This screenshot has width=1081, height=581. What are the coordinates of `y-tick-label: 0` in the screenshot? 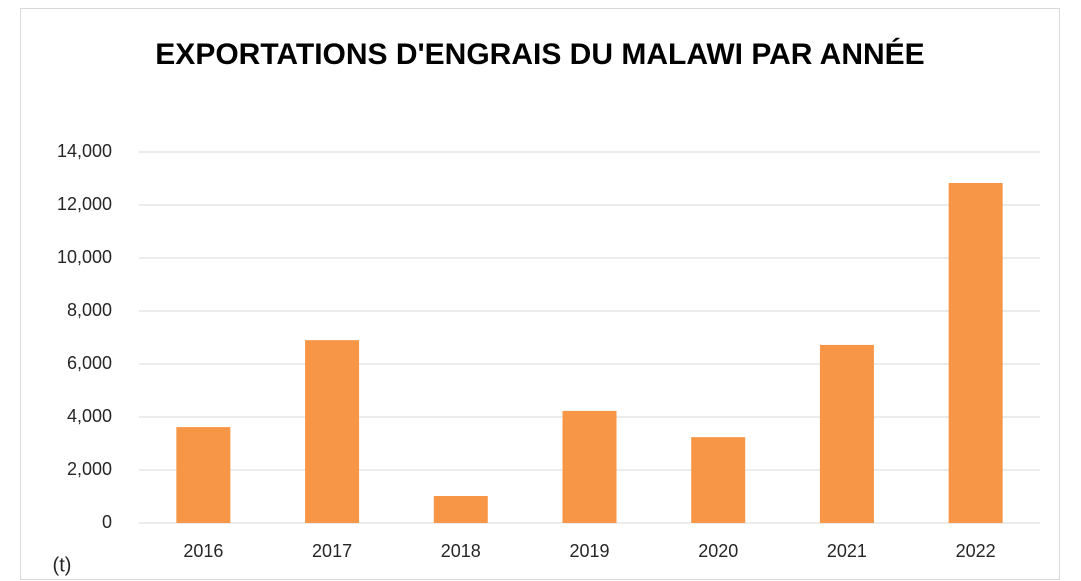 It's located at (107, 522).